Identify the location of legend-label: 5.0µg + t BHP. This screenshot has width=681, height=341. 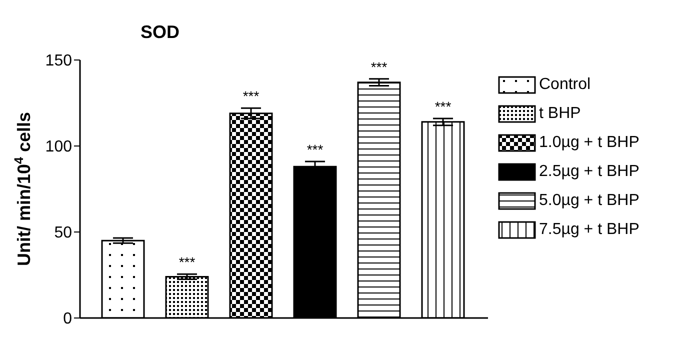
(589, 201).